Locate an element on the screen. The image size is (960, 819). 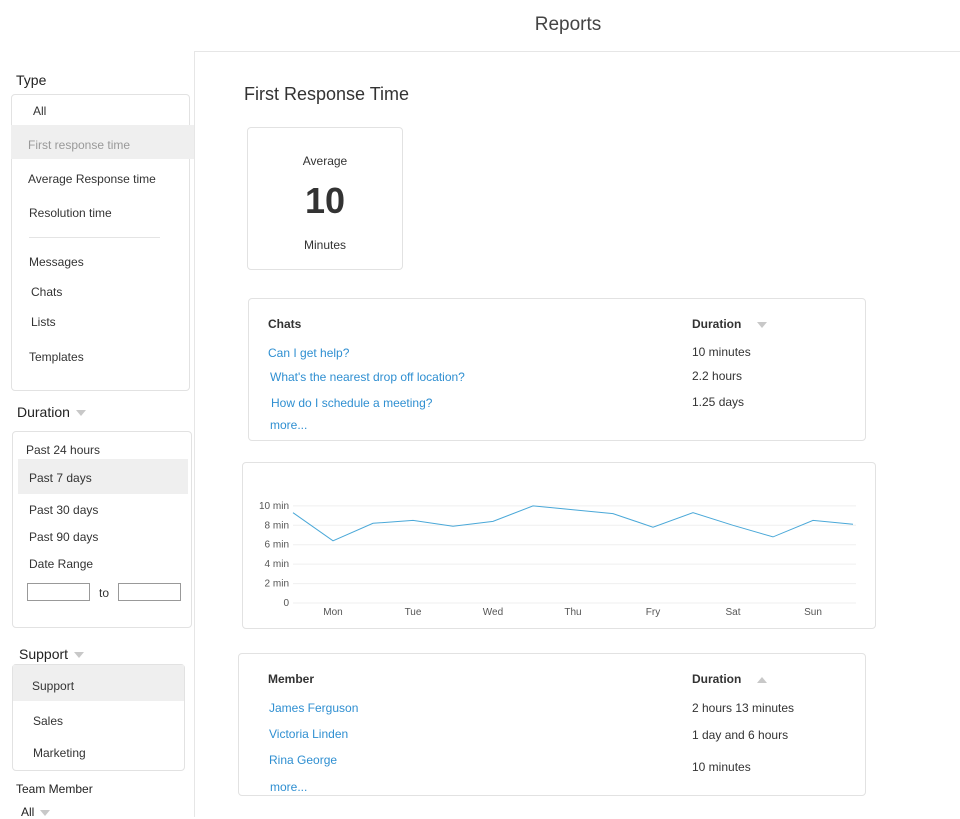
y-tick-label: 10 min is located at coordinates (274, 506).